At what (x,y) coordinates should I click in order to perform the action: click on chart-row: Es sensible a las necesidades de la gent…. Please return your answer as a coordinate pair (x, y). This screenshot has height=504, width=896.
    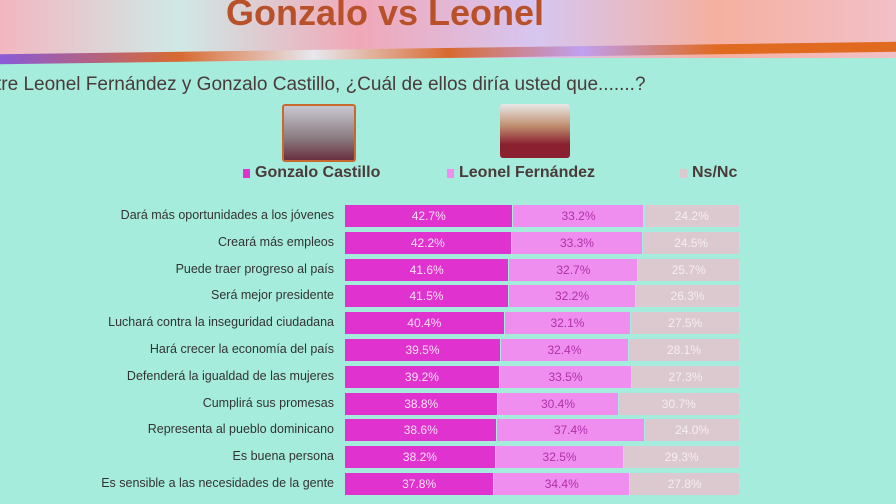
    Looking at the image, I should click on (448, 484).